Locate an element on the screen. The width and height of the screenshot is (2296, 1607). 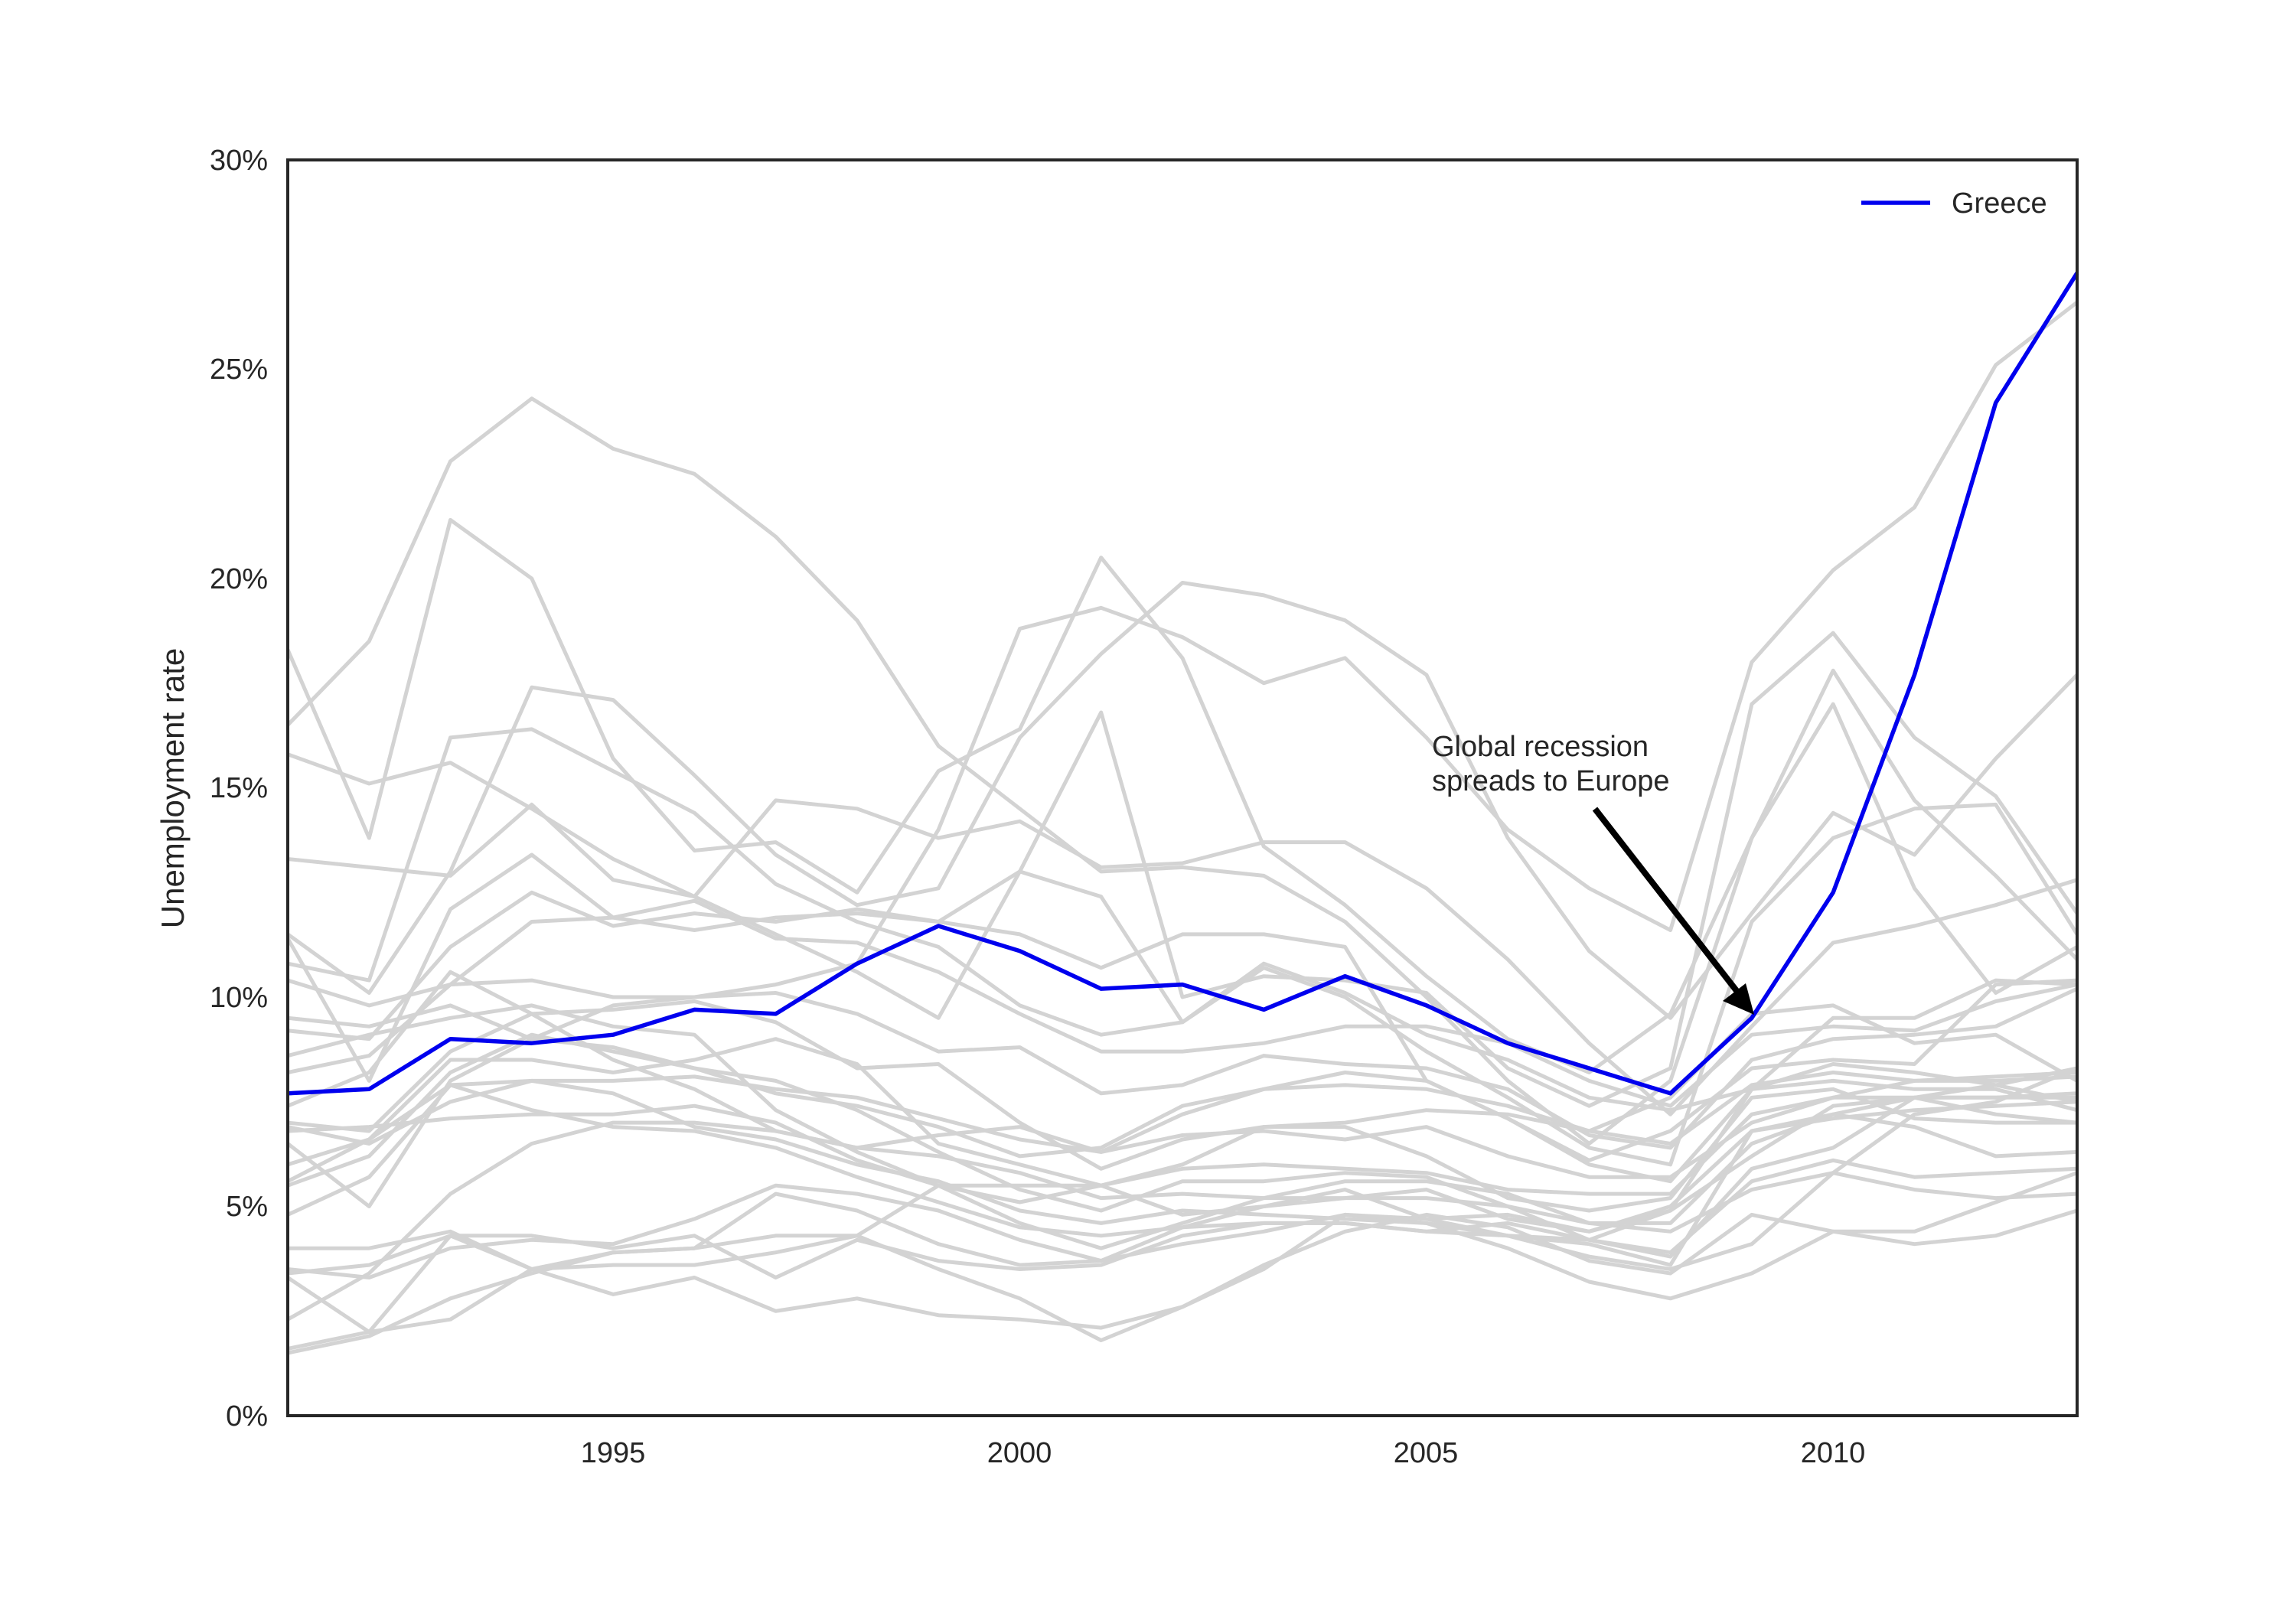
annotation-arrow-head is located at coordinates (1738, 999).